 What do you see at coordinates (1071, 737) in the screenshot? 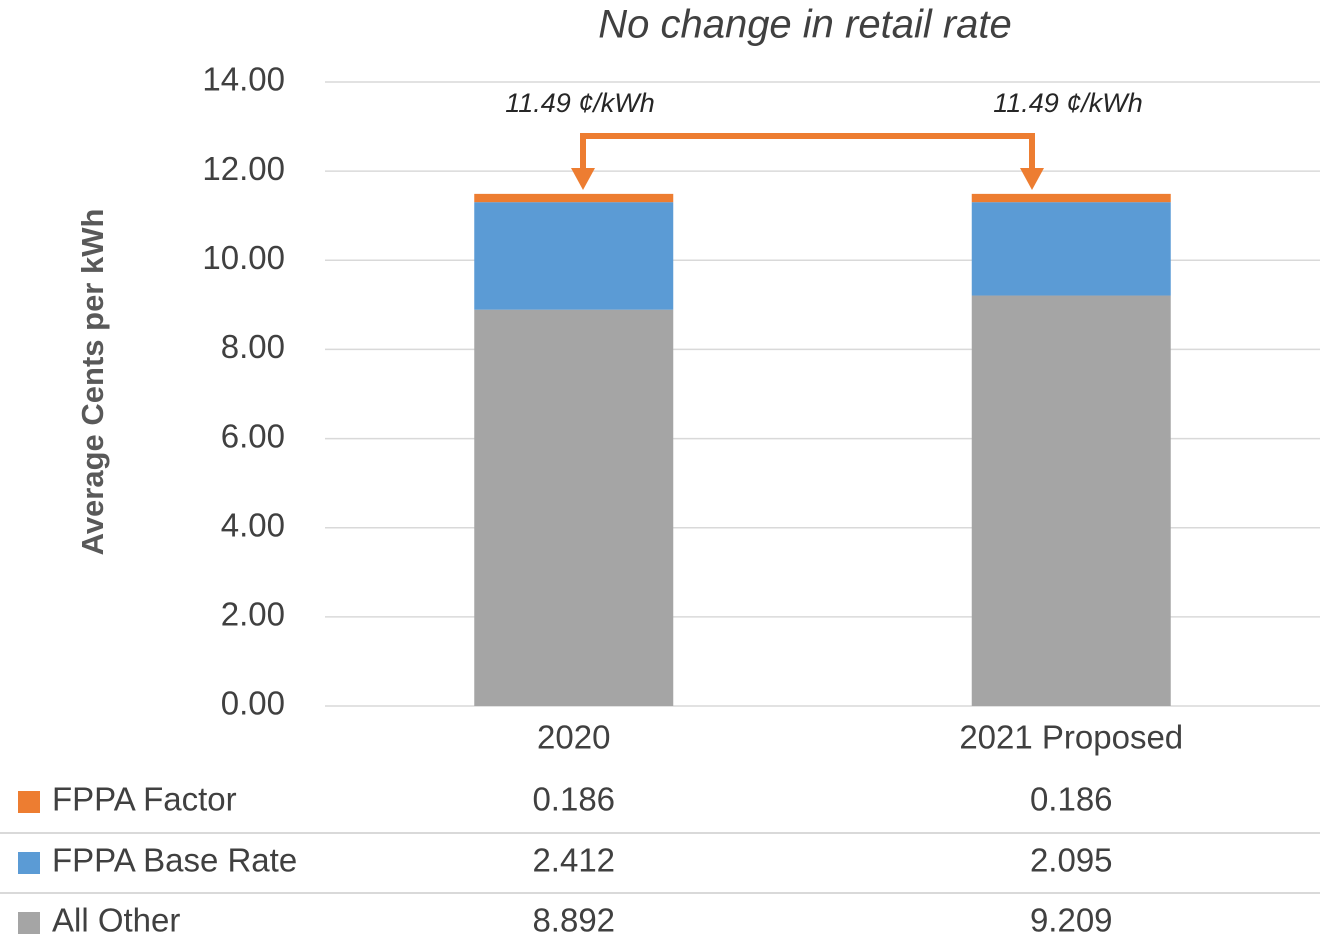
I see `x-tick-label: 2021 Proposed` at bounding box center [1071, 737].